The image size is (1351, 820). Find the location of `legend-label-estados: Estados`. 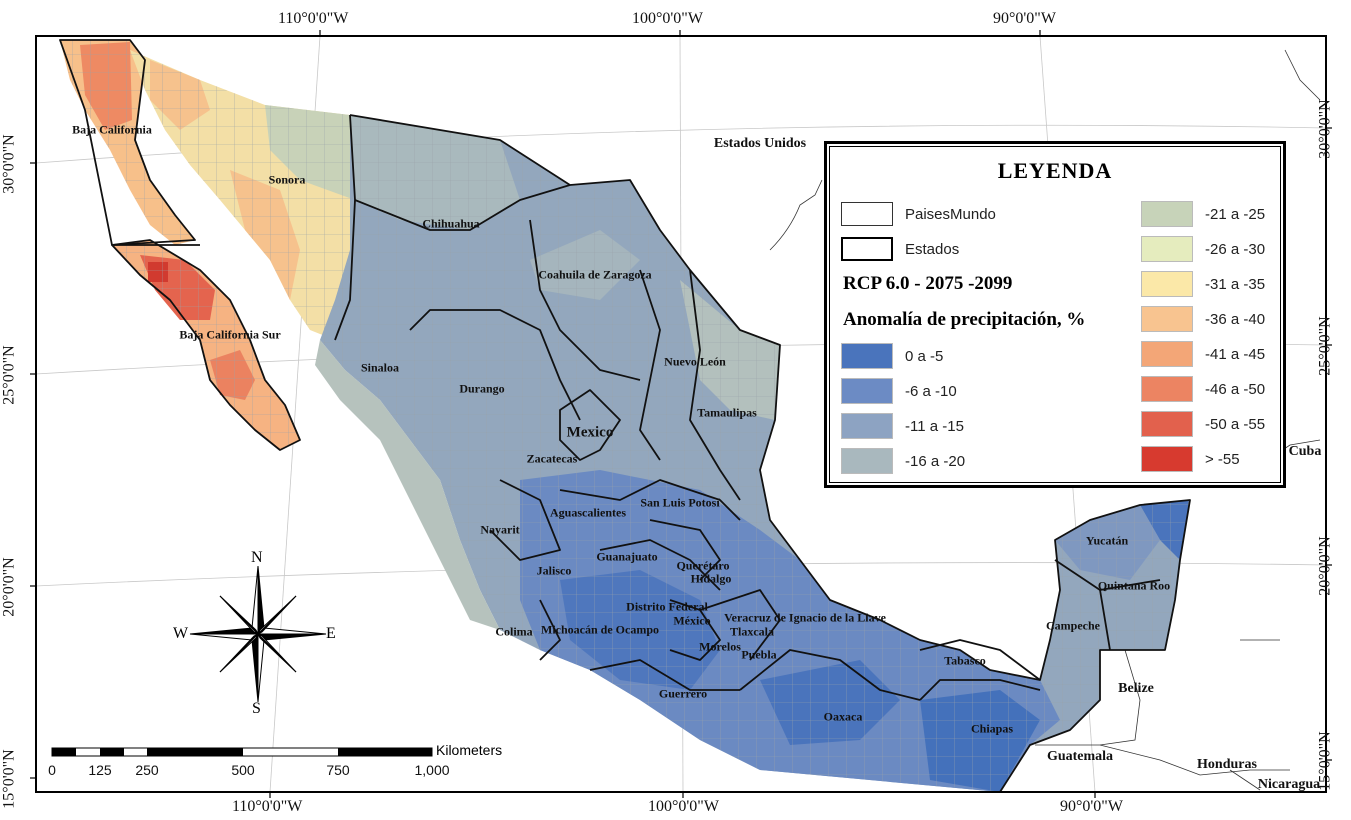

legend-label-estados: Estados is located at coordinates (932, 249).